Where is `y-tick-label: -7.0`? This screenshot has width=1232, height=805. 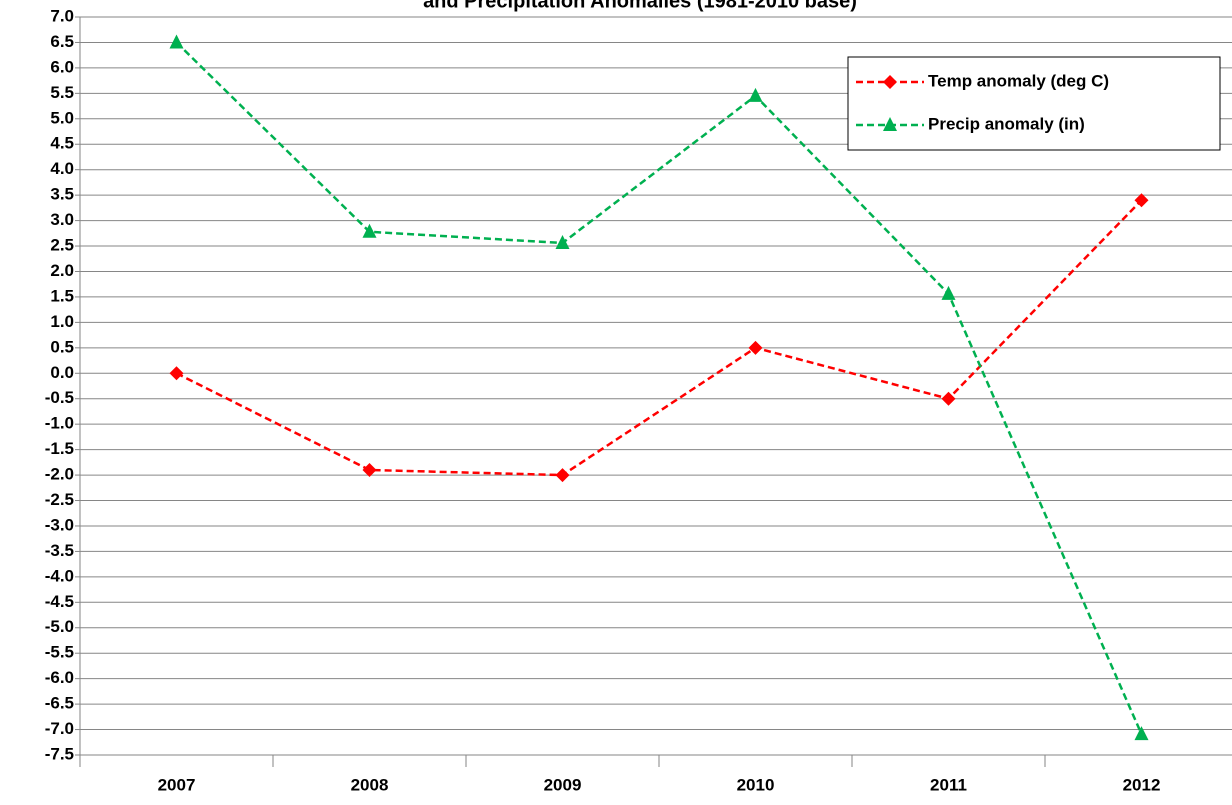 y-tick-label: -7.0 is located at coordinates (59, 728).